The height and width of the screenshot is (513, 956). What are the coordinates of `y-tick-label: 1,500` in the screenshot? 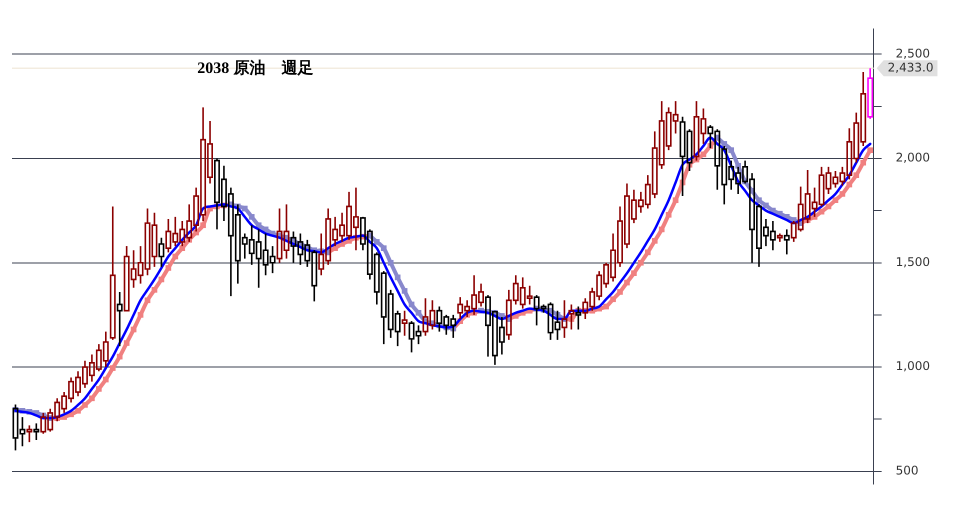 It's located at (913, 261).